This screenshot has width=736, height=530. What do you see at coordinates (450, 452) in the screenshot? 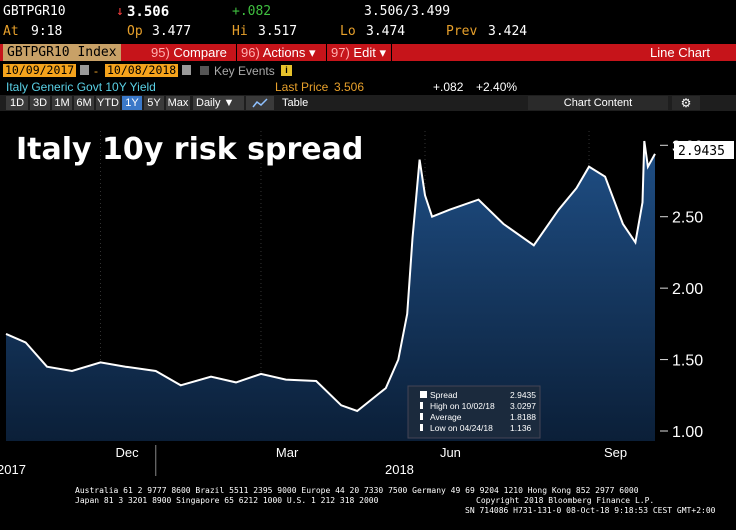
I see `x-month-label: Jun` at bounding box center [450, 452].